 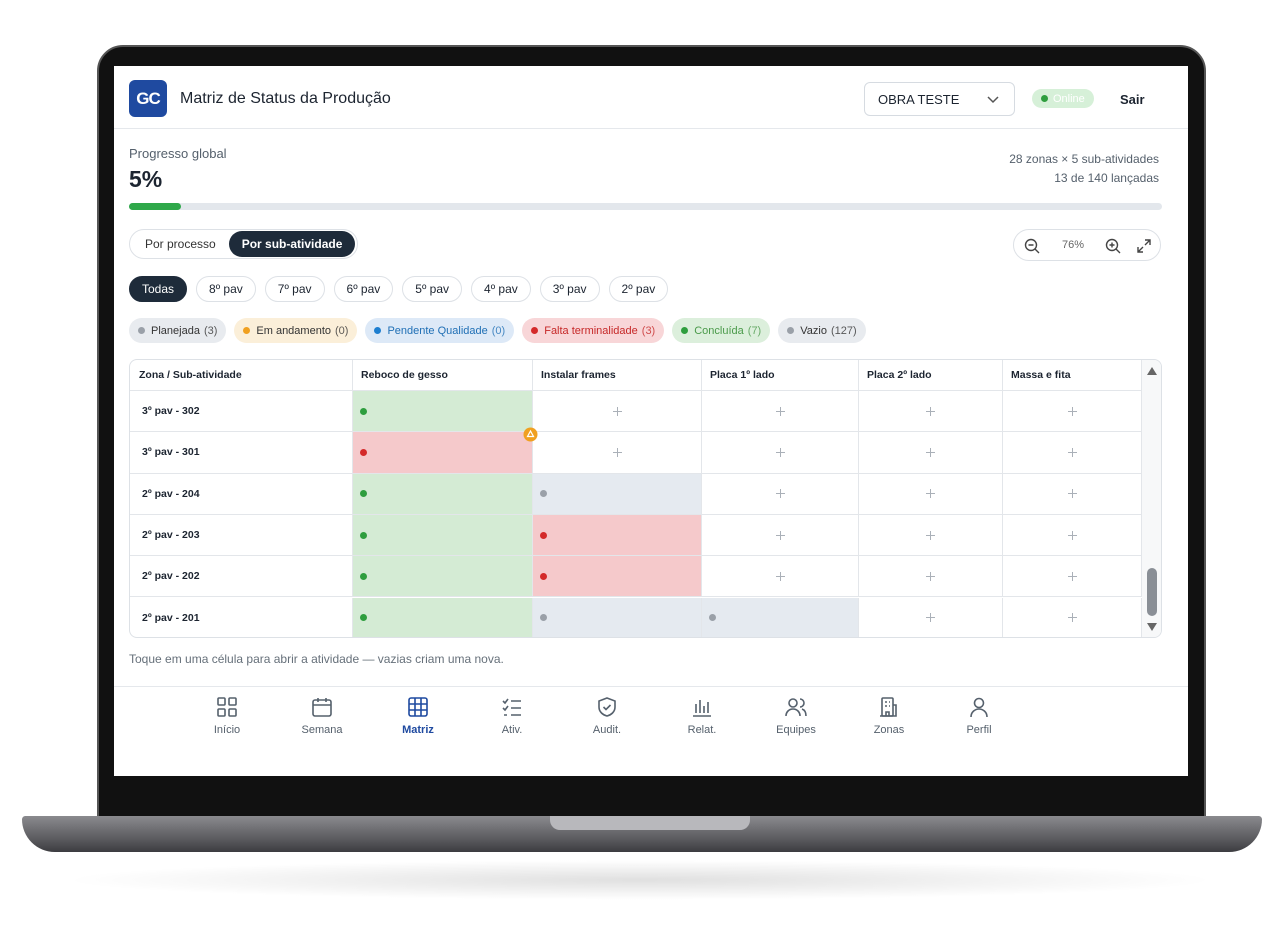 What do you see at coordinates (296, 330) in the screenshot?
I see `legend-chip: Em andamento (0)` at bounding box center [296, 330].